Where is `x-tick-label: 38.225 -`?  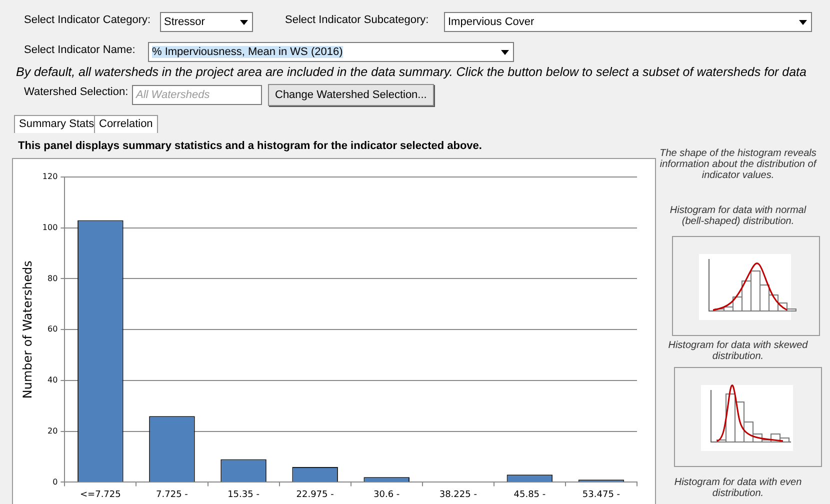
x-tick-label: 38.225 - is located at coordinates (458, 495).